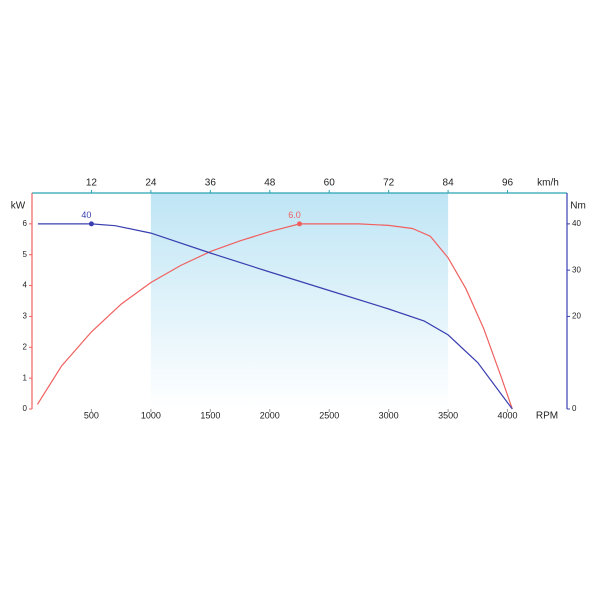 Image resolution: width=600 pixels, height=600 pixels. I want to click on x-tick-label: 3000, so click(389, 415).